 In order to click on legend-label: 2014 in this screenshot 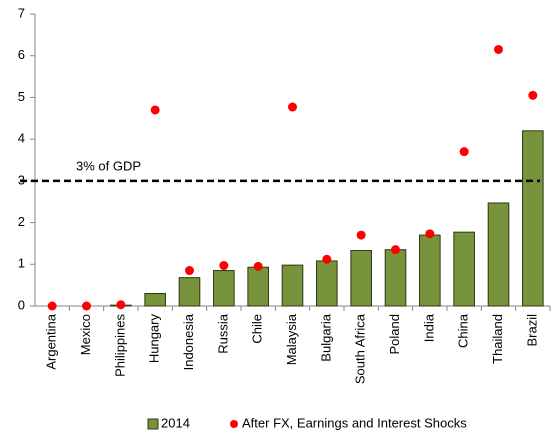, I will do `click(175, 422)`.